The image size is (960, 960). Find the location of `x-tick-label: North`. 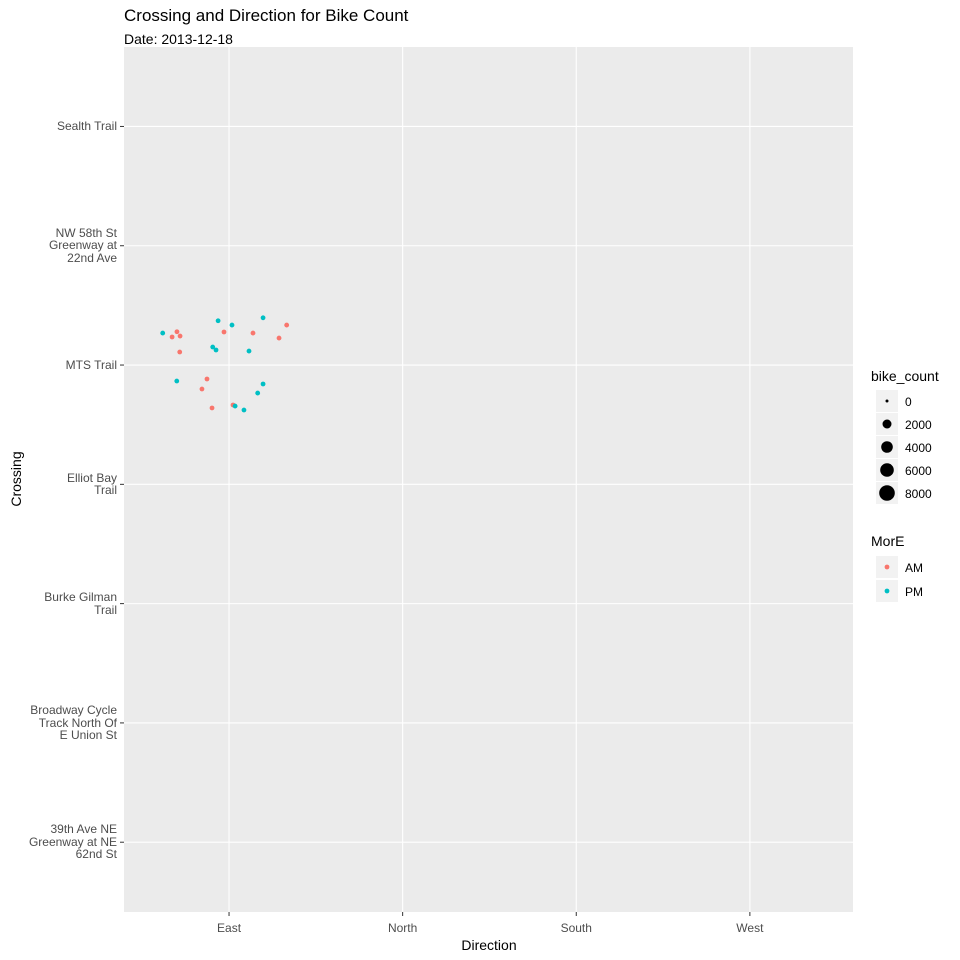

x-tick-label: North is located at coordinates (402, 928).